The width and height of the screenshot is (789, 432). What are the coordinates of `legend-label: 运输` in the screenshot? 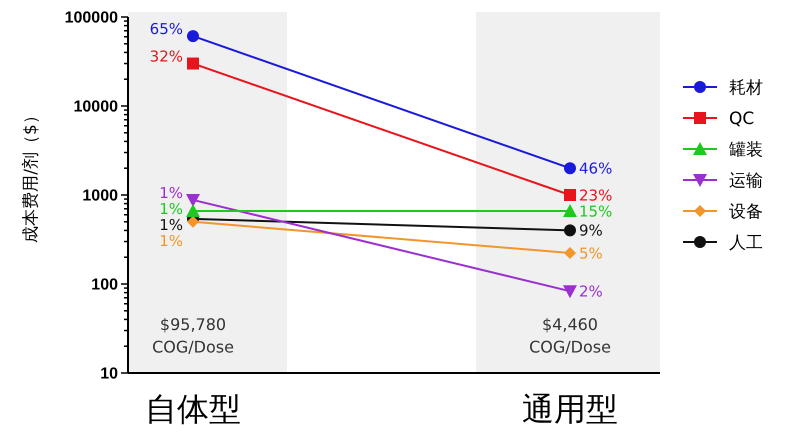 It's located at (746, 180).